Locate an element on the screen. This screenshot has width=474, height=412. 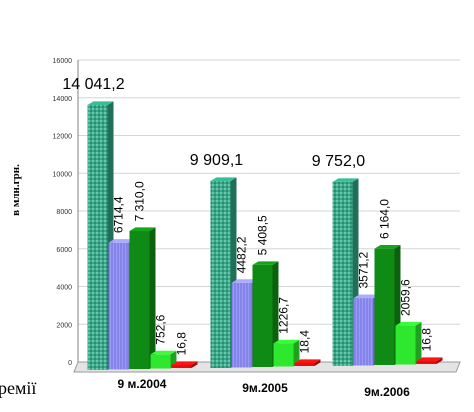
data-label-series-2-1: 6714,4 is located at coordinates (119, 214).